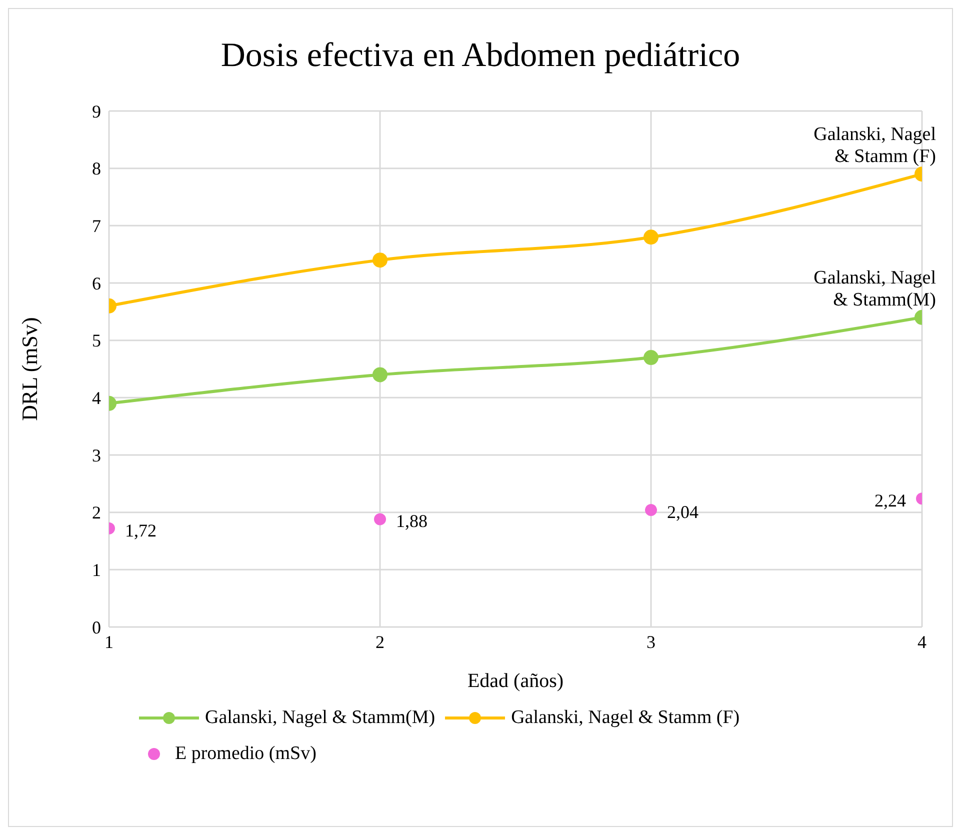 This screenshot has width=961, height=835. I want to click on legend-label: Galanski, Nagel & Stamm (F), so click(625, 718).